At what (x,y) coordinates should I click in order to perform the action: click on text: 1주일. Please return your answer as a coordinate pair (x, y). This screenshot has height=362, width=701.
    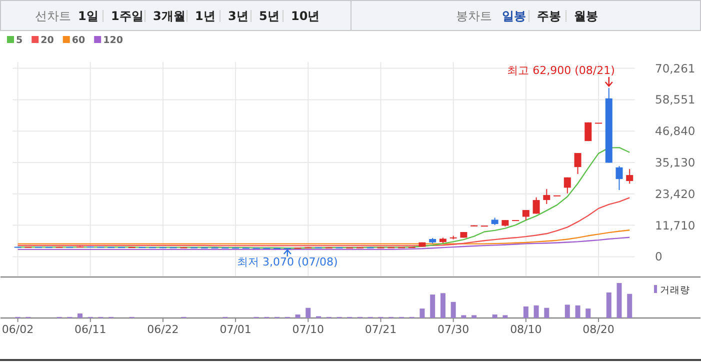
    Looking at the image, I should click on (127, 16).